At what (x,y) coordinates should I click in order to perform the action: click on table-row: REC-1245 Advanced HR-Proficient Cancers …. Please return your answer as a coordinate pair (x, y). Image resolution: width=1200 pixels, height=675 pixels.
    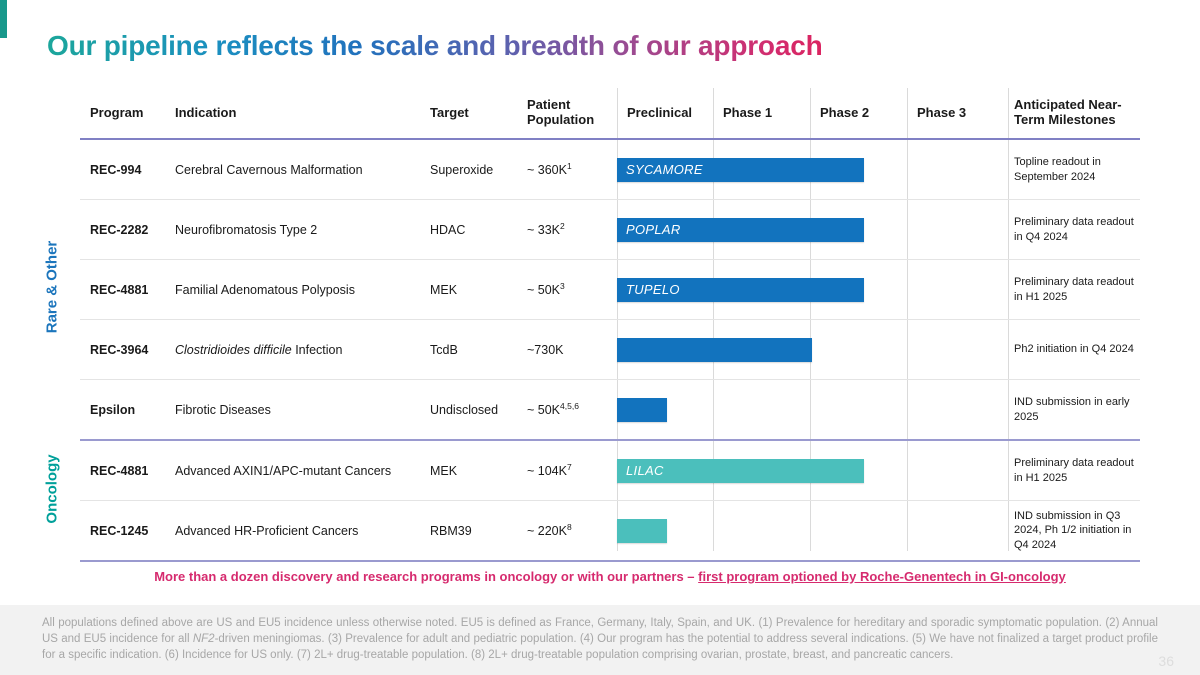
    Looking at the image, I should click on (610, 531).